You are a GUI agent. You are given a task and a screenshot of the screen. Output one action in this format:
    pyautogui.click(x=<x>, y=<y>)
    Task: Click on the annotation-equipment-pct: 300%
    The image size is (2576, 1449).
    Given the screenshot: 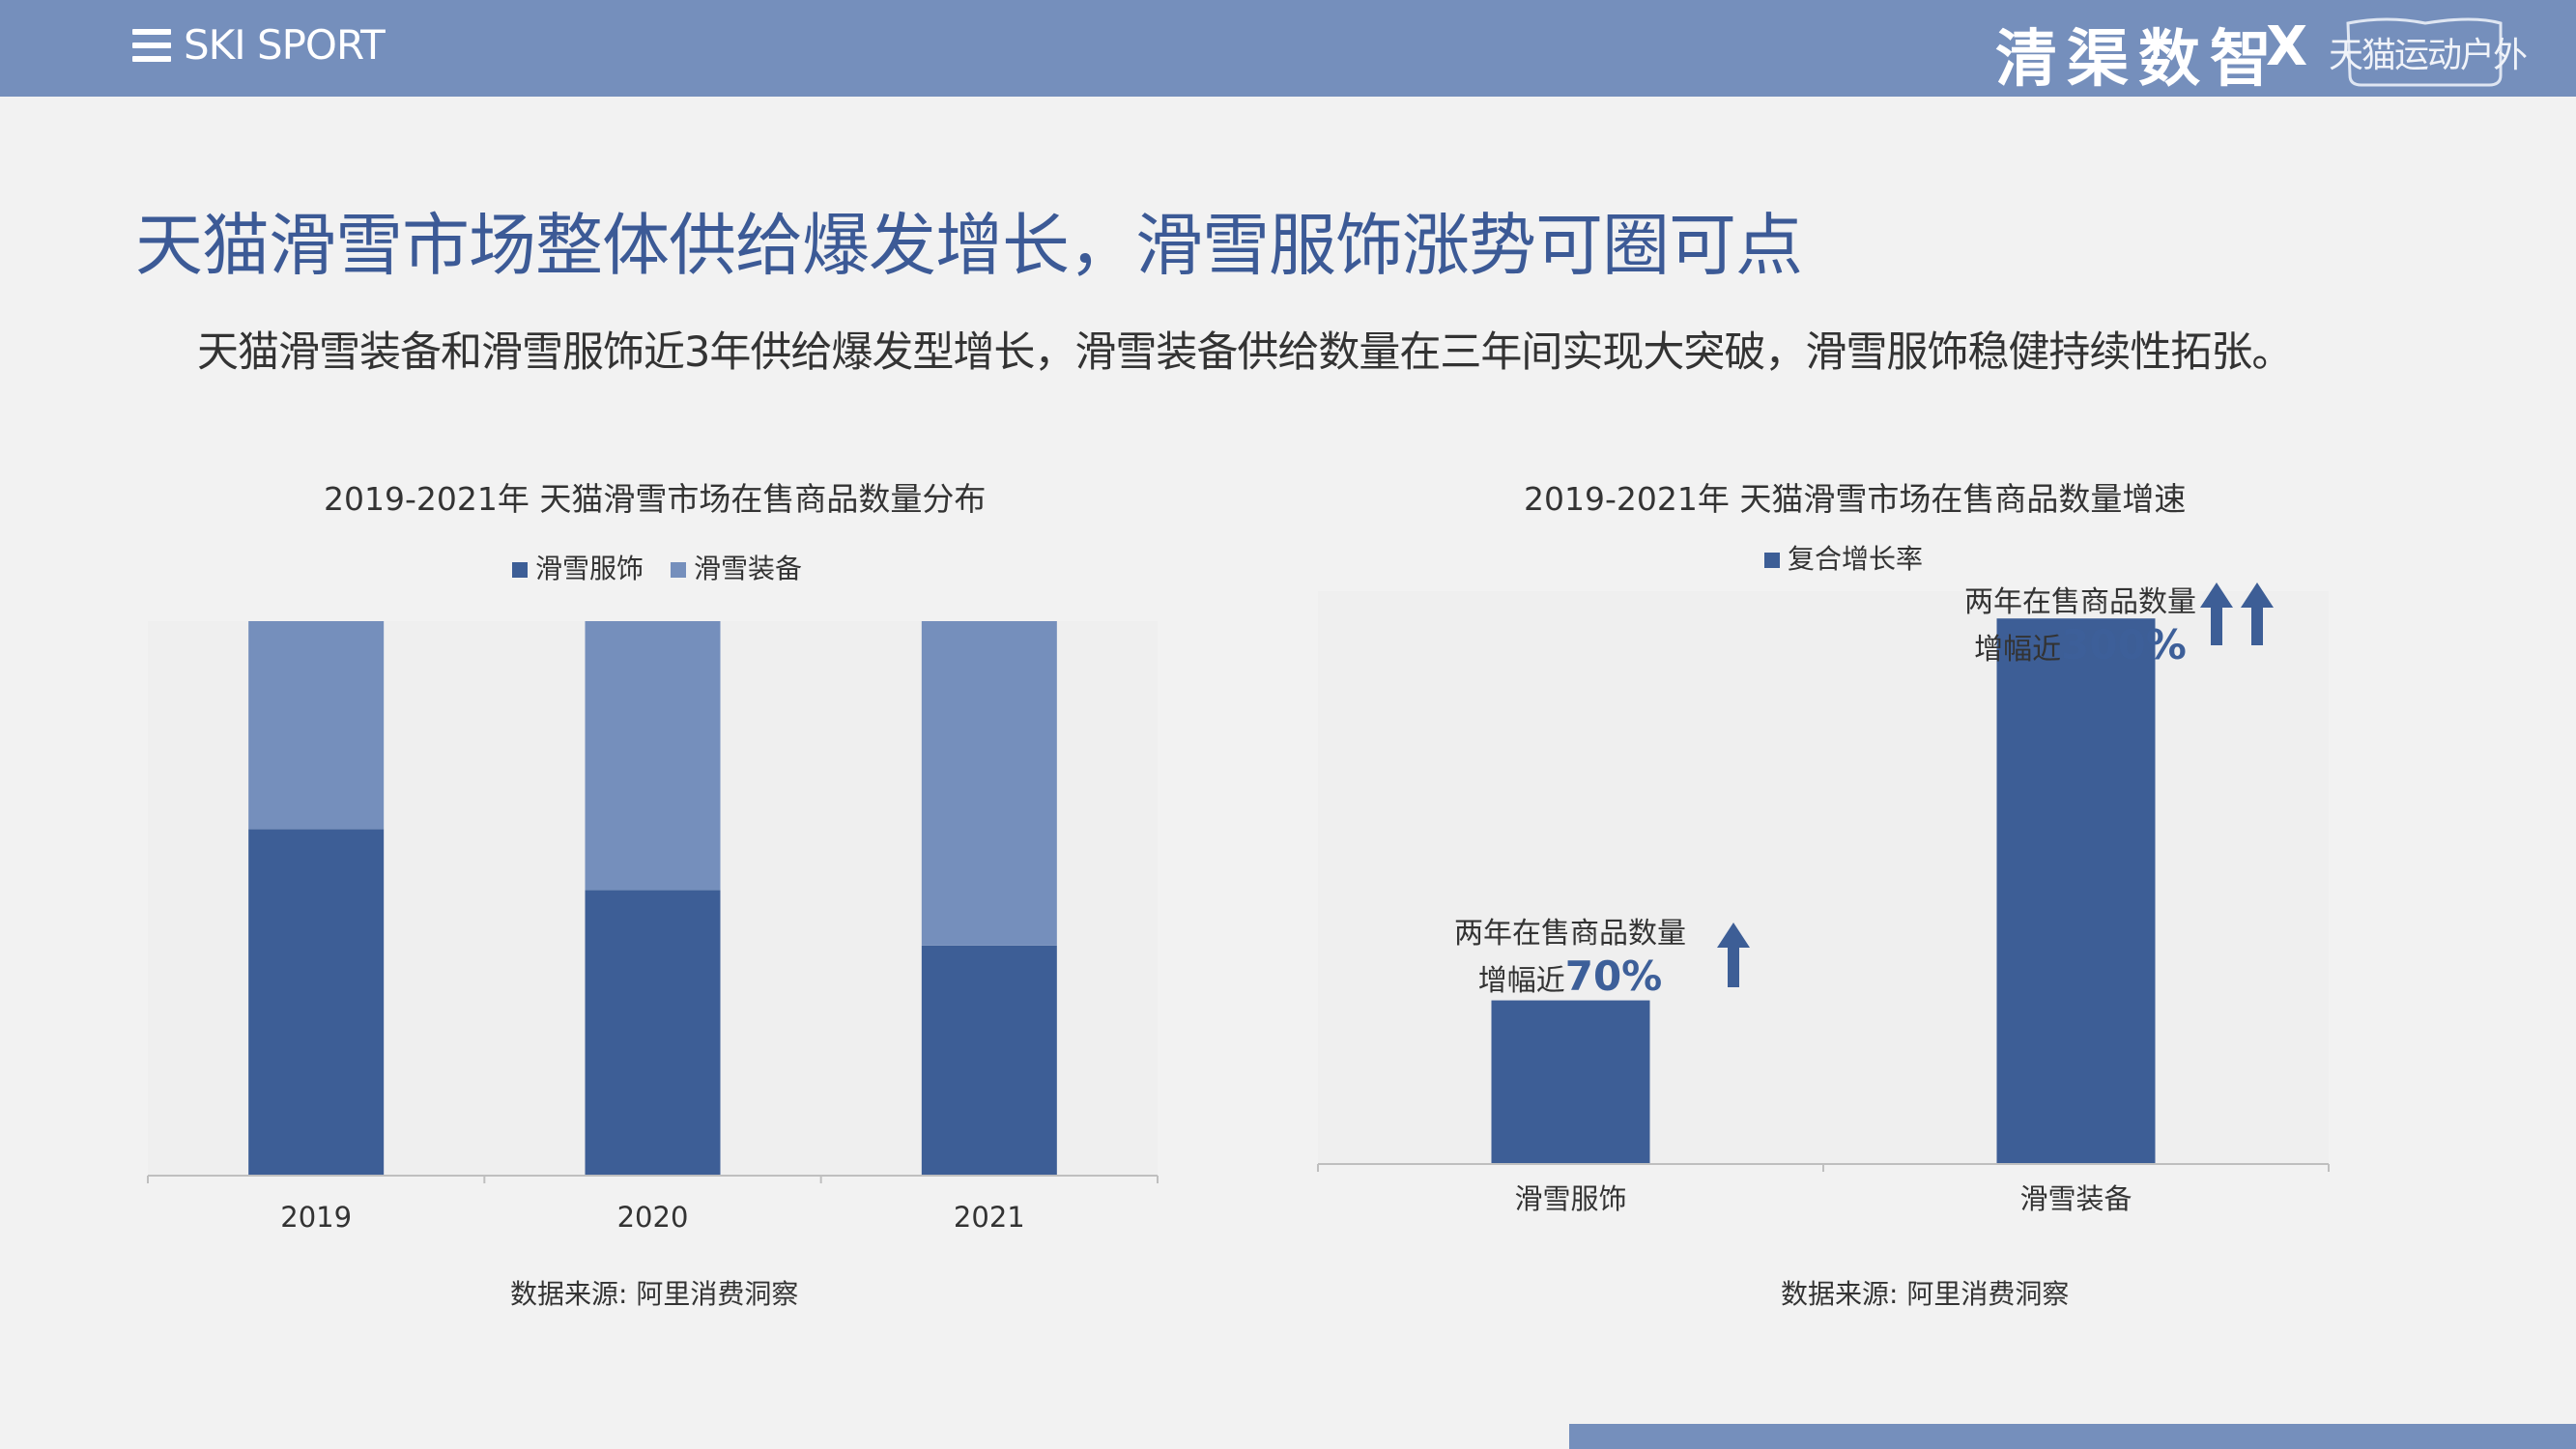 What is the action you would take?
    pyautogui.click(x=2124, y=644)
    